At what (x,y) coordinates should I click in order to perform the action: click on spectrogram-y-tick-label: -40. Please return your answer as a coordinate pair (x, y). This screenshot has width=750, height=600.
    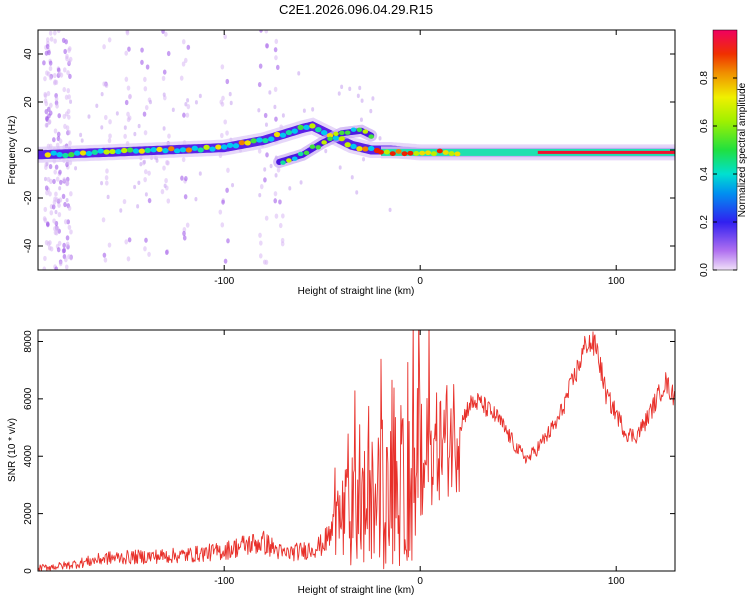
    Looking at the image, I should click on (28, 245).